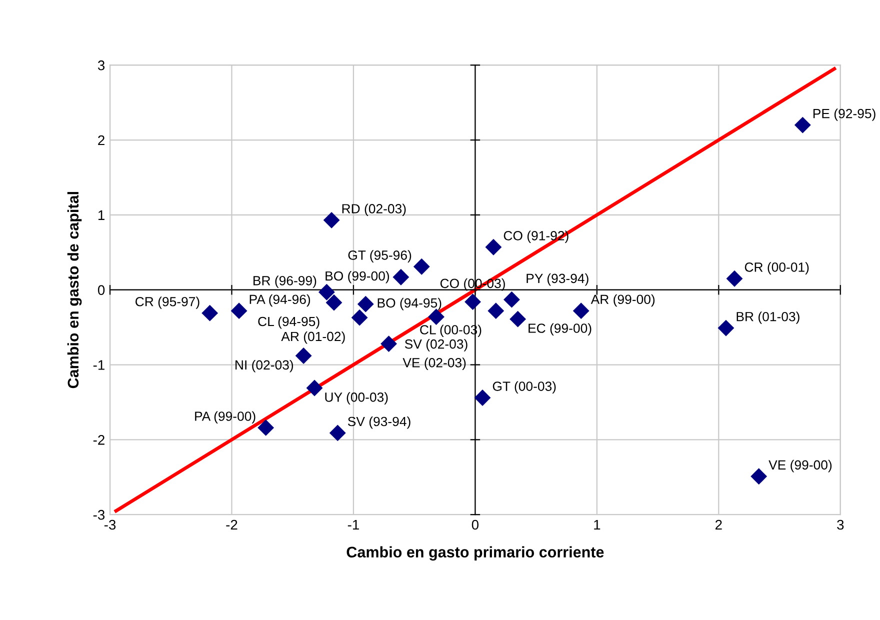 The height and width of the screenshot is (620, 880). What do you see at coordinates (557, 279) in the screenshot?
I see `annotation: PY (93-94)` at bounding box center [557, 279].